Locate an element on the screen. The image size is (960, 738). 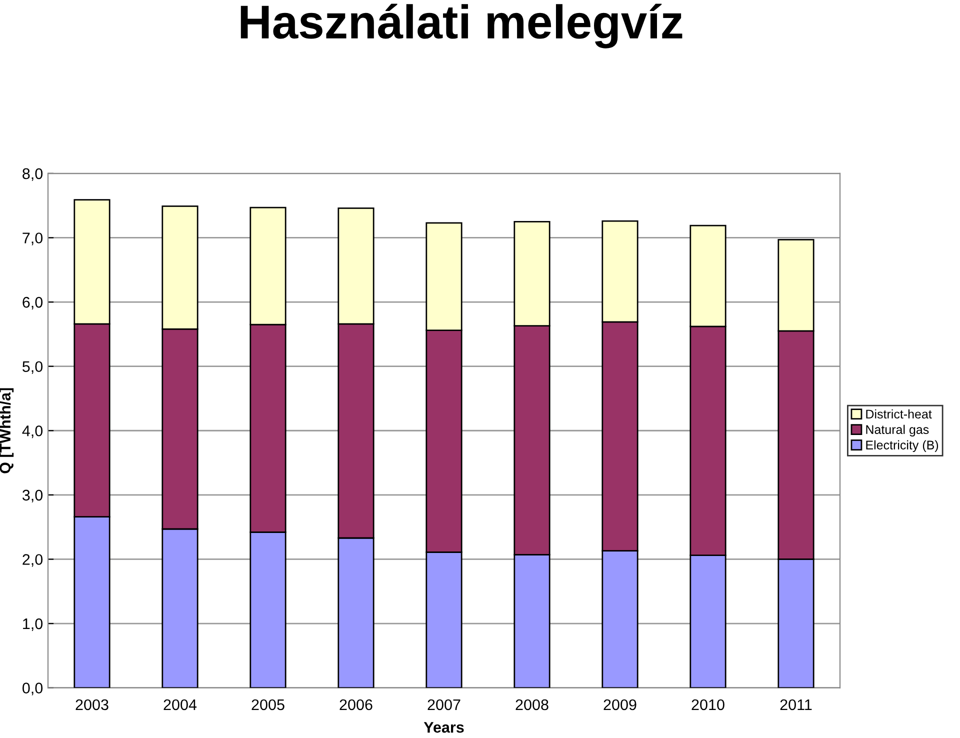
y-tick-label: 5,0 is located at coordinates (32, 367).